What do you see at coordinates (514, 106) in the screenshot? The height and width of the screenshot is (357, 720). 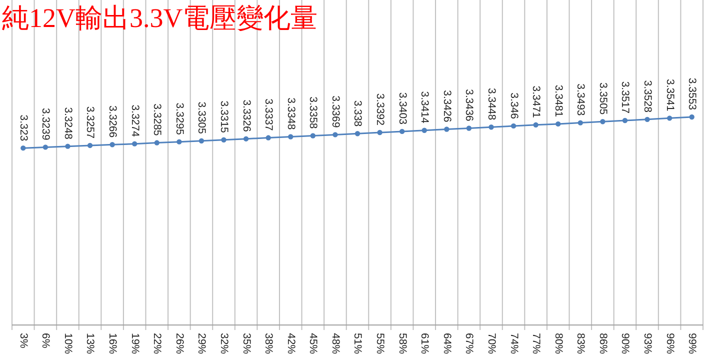 I see `data-label: 3.346` at bounding box center [514, 106].